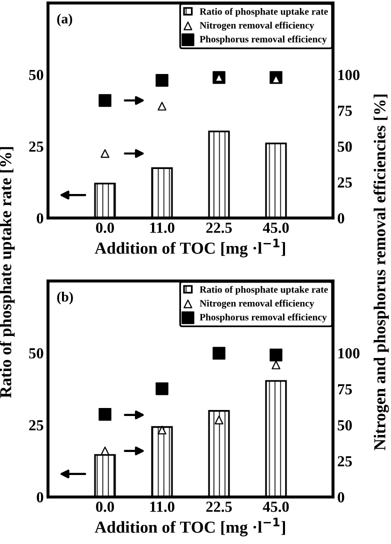  What do you see at coordinates (64, 20) in the screenshot?
I see `annotation: (a)` at bounding box center [64, 20].